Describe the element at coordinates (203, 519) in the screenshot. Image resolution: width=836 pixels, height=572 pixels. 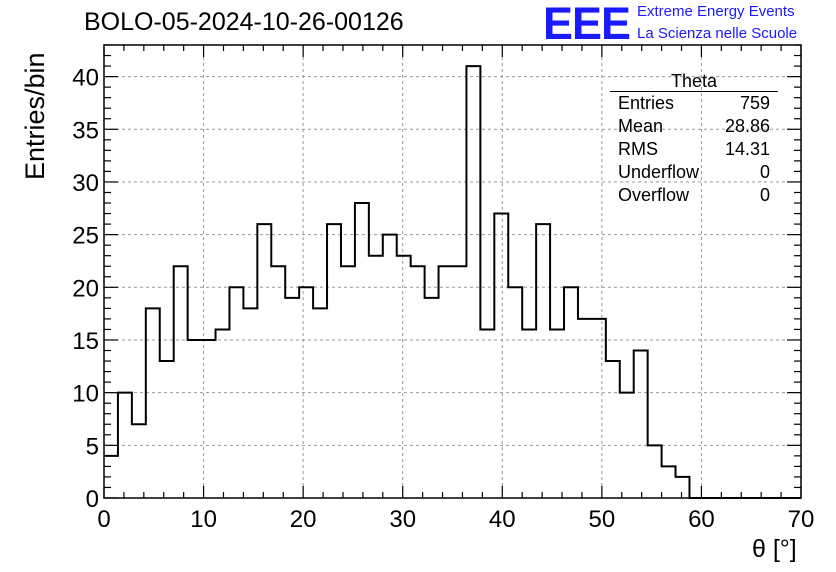
I see `x-tick-label: 10` at that location.